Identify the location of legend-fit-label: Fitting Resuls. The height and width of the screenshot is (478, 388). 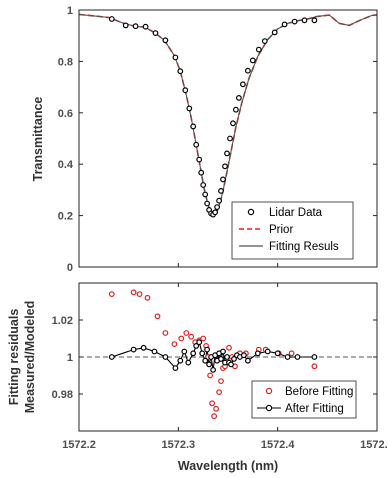
(304, 247).